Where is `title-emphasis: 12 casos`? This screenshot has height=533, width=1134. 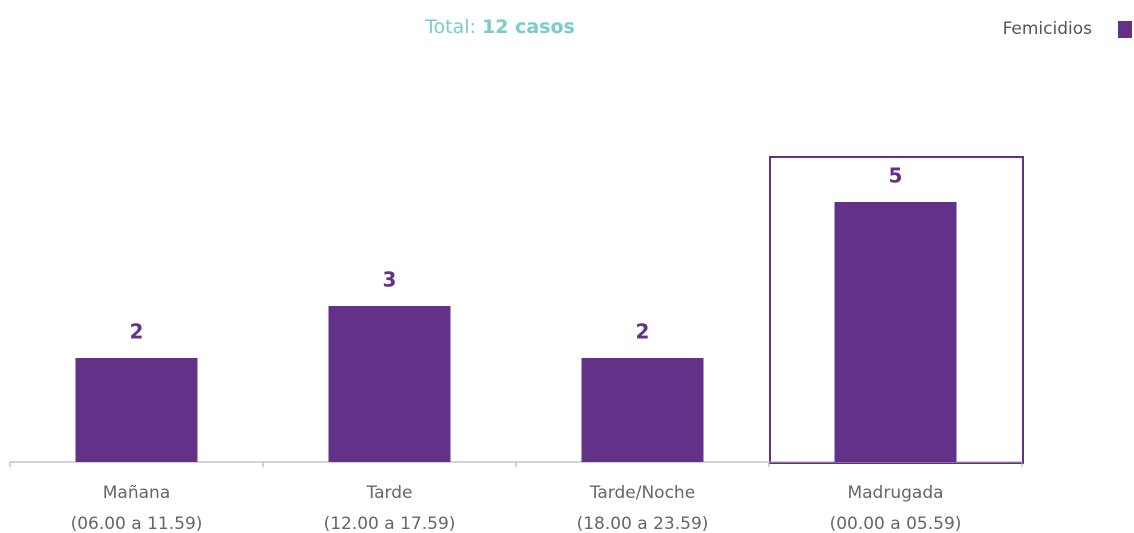
title-emphasis: 12 casos is located at coordinates (528, 27).